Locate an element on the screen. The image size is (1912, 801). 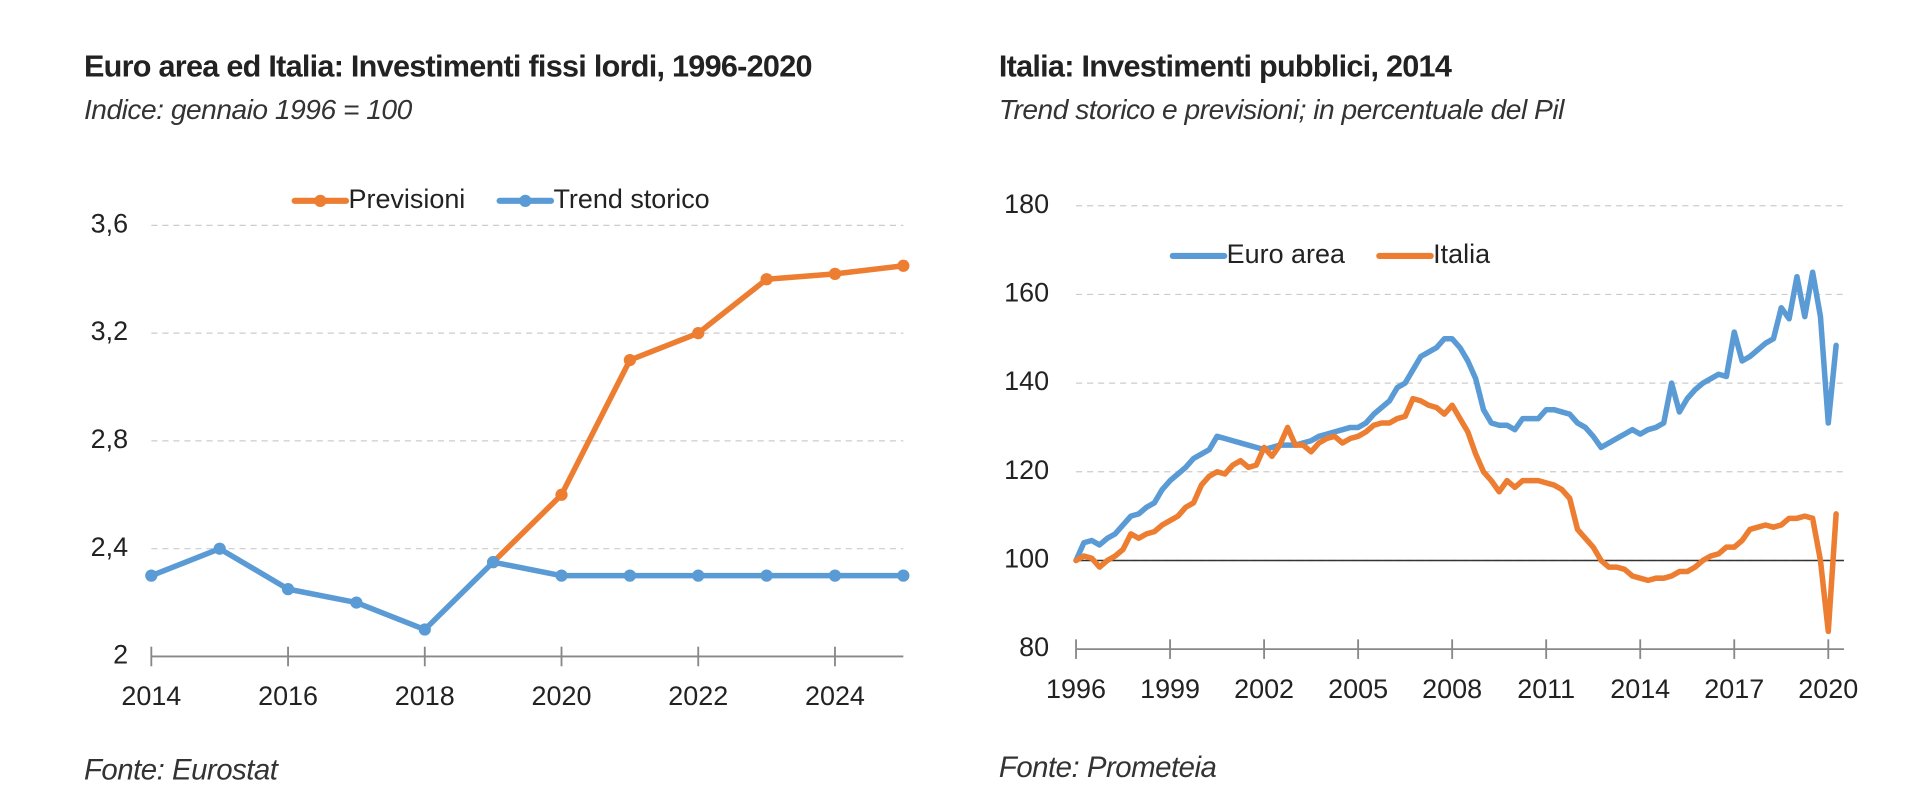
x-tick-label: 2018 is located at coordinates (425, 696).